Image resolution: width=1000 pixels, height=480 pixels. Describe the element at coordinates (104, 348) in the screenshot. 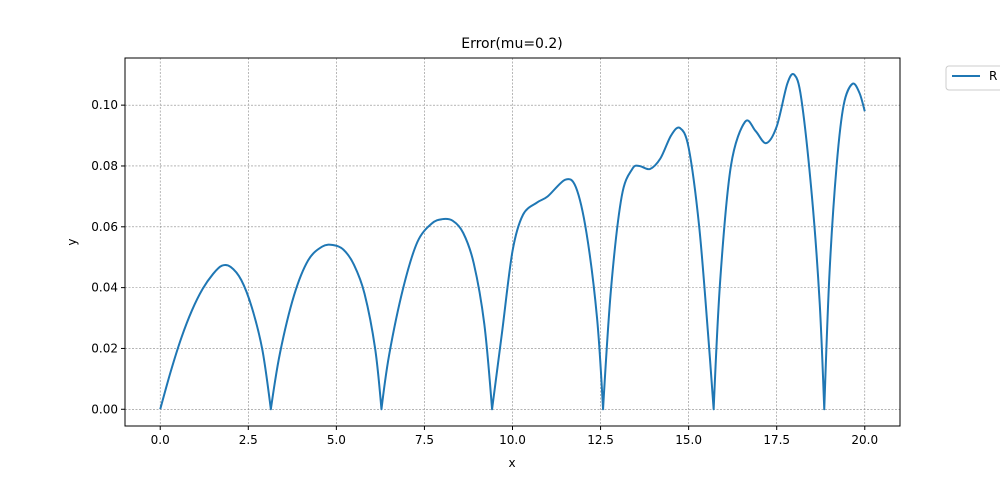

I see `y-tick-label: 0.02` at that location.